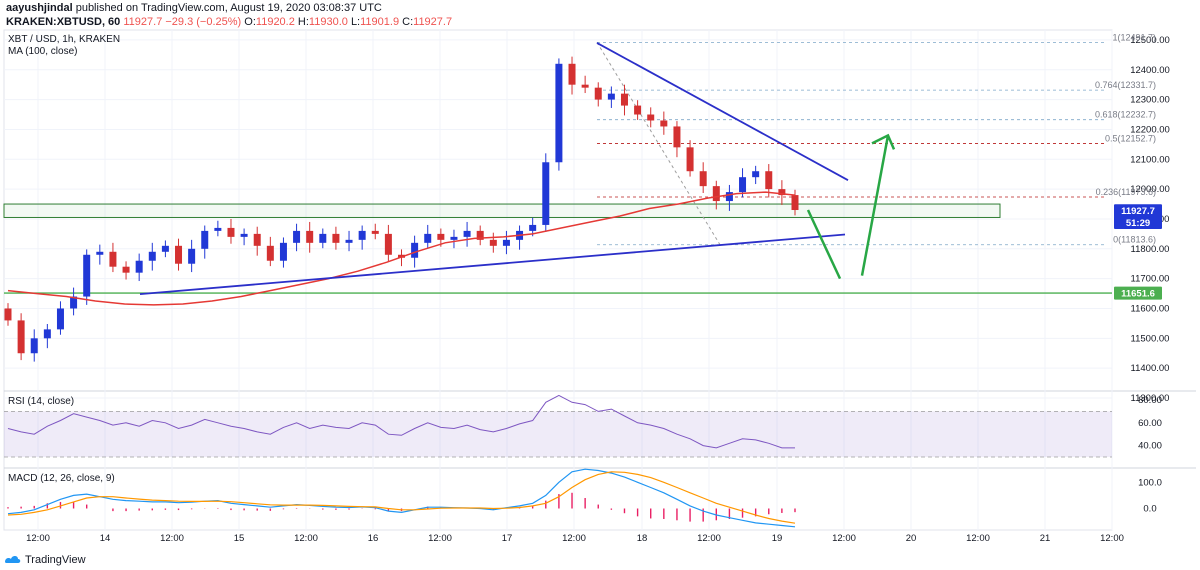 Image resolution: width=1200 pixels, height=570 pixels. I want to click on tradingview-logo: TradingView, so click(45, 560).